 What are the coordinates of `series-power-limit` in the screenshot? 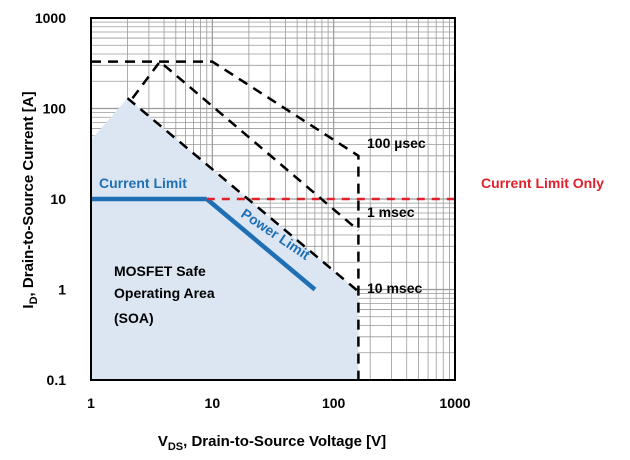 It's located at (261, 244).